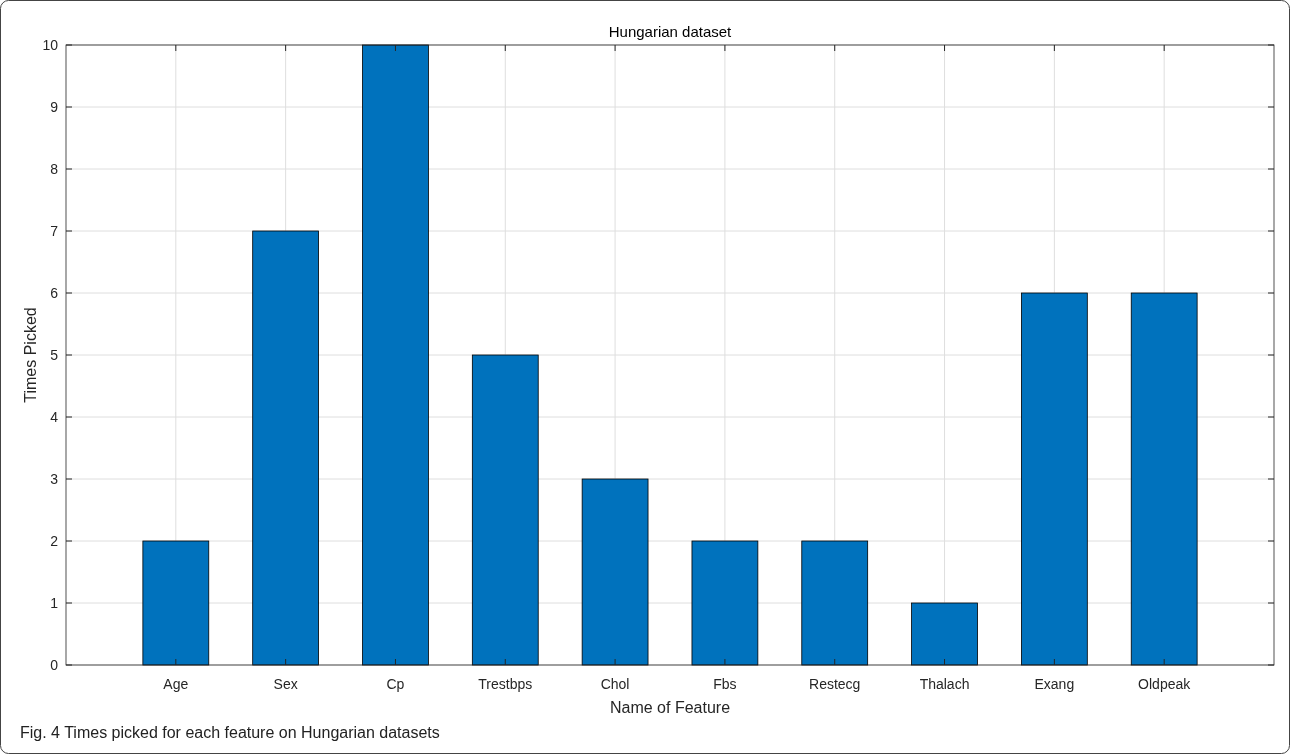 The height and width of the screenshot is (754, 1290). I want to click on y-tick-label: 6, so click(54, 292).